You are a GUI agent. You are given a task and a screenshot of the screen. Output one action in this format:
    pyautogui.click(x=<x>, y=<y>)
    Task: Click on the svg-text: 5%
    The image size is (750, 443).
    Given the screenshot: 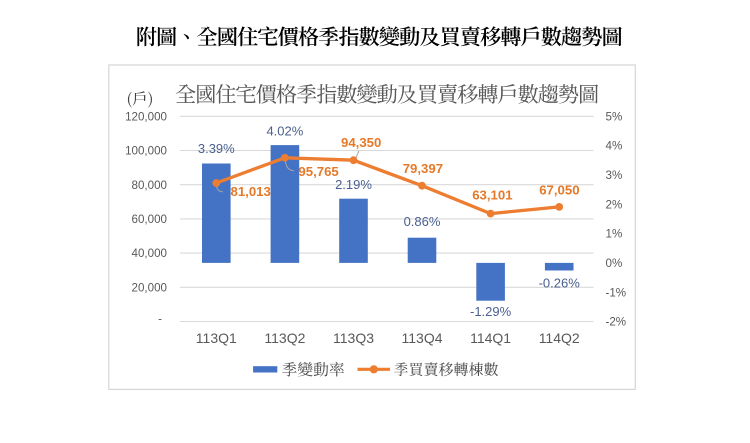 What is the action you would take?
    pyautogui.click(x=614, y=116)
    